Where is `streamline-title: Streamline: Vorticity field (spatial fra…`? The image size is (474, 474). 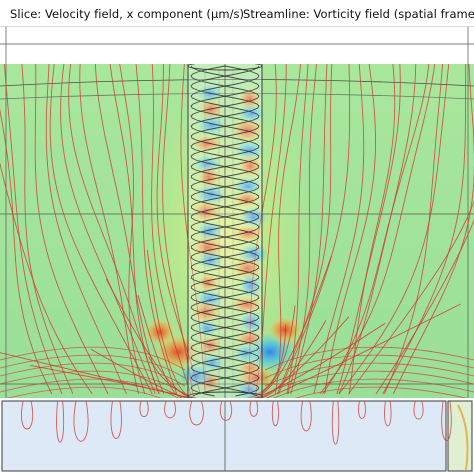
streamline-title: Streamline: Vorticity field (spatial fra… is located at coordinates (358, 14).